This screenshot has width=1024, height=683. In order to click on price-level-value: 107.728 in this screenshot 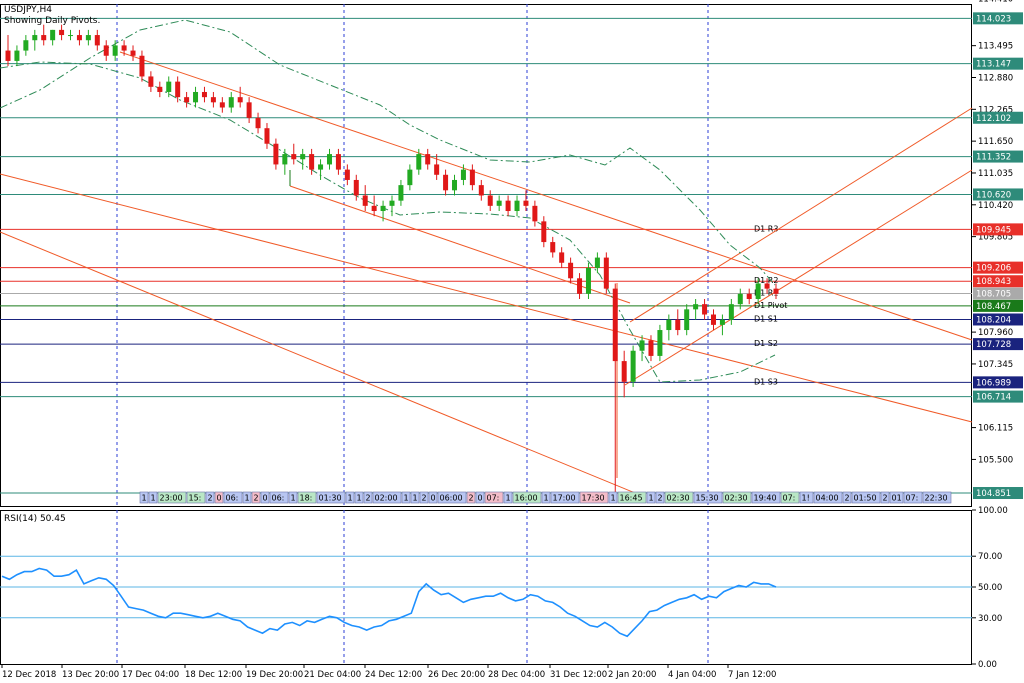, I will do `click(993, 345)`.